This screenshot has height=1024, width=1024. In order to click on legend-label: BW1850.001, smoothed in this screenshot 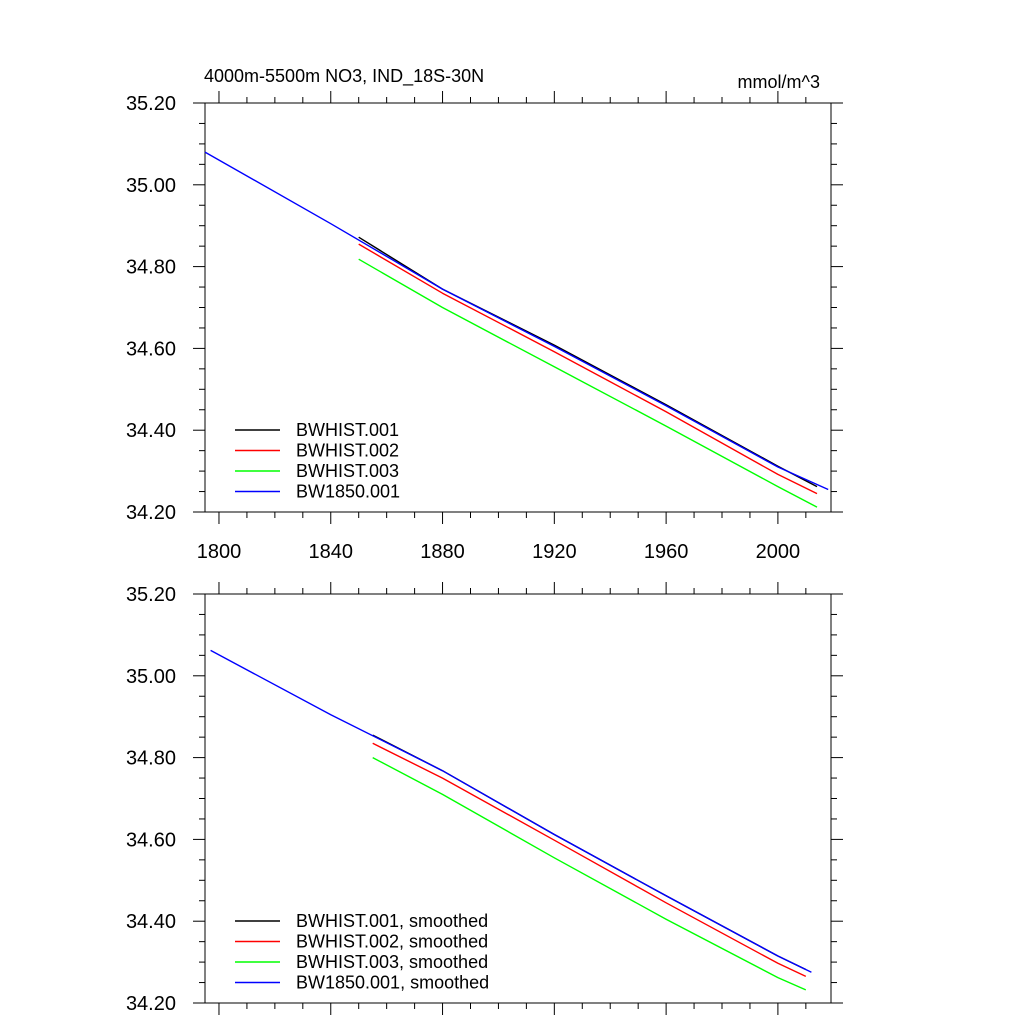, I will do `click(392, 983)`.